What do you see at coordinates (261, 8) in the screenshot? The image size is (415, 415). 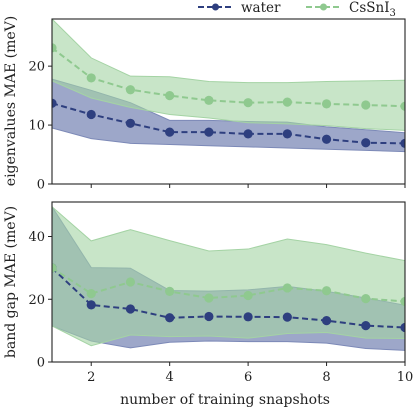 I see `legend-label-water: water` at bounding box center [261, 8].